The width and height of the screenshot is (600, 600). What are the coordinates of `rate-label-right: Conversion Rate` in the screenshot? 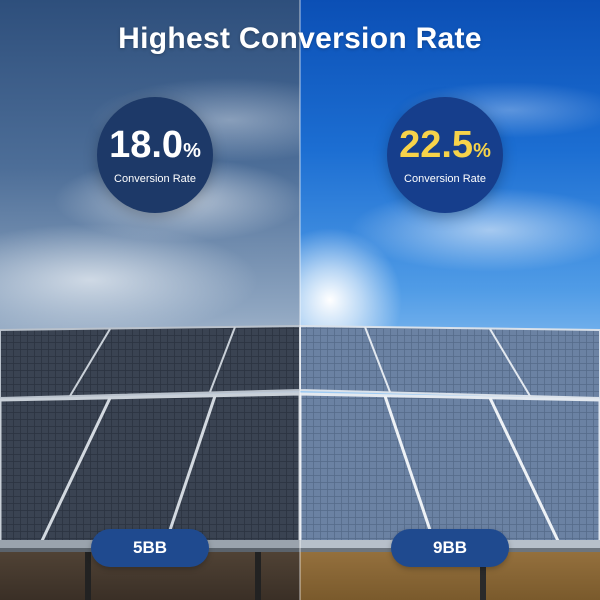 It's located at (445, 179).